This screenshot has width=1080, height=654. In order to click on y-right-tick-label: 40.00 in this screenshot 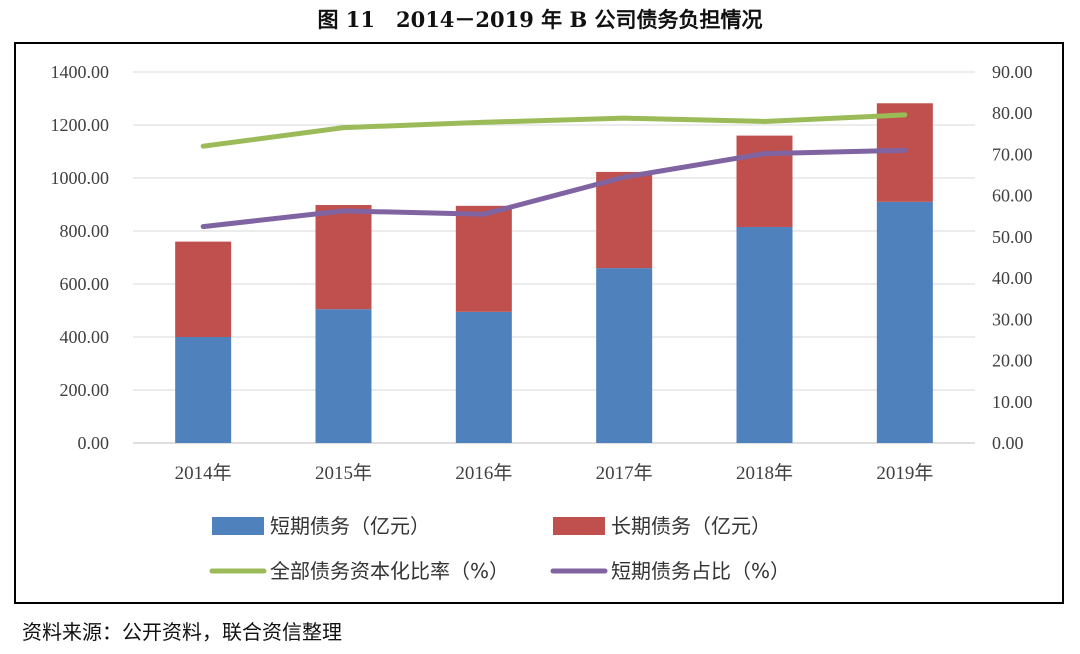, I will do `click(1012, 278)`.